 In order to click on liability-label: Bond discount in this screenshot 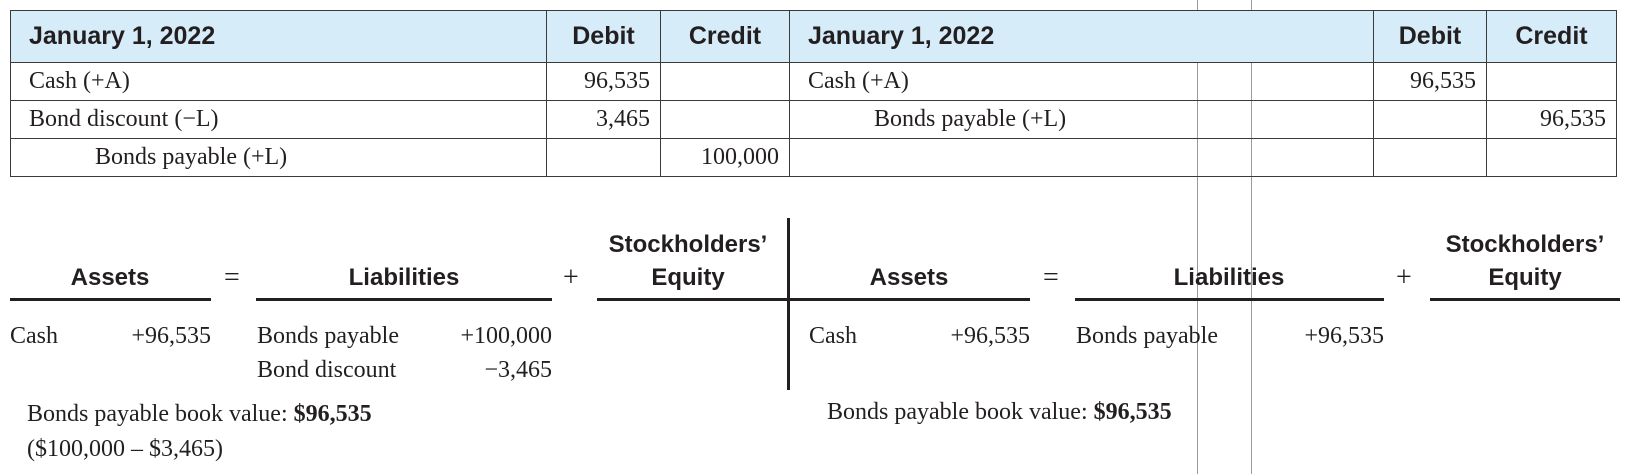, I will do `click(327, 370)`.